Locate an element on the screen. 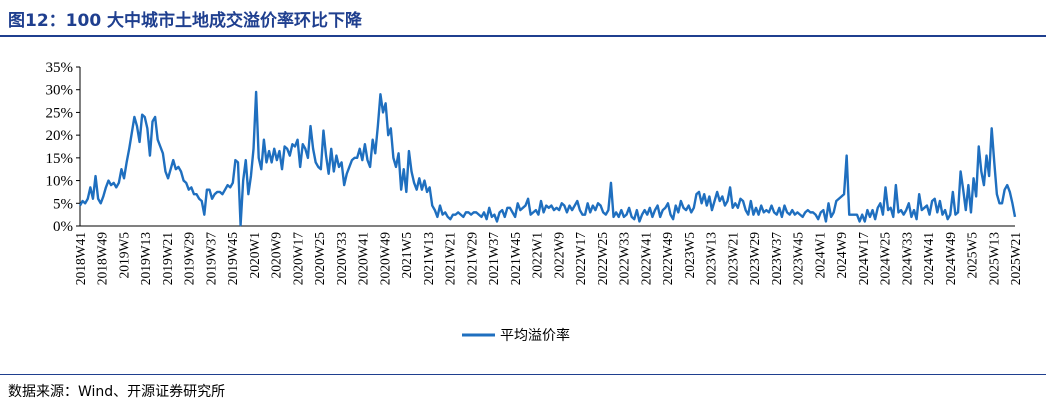  x-tick-label: 2022W25 is located at coordinates (602, 258).